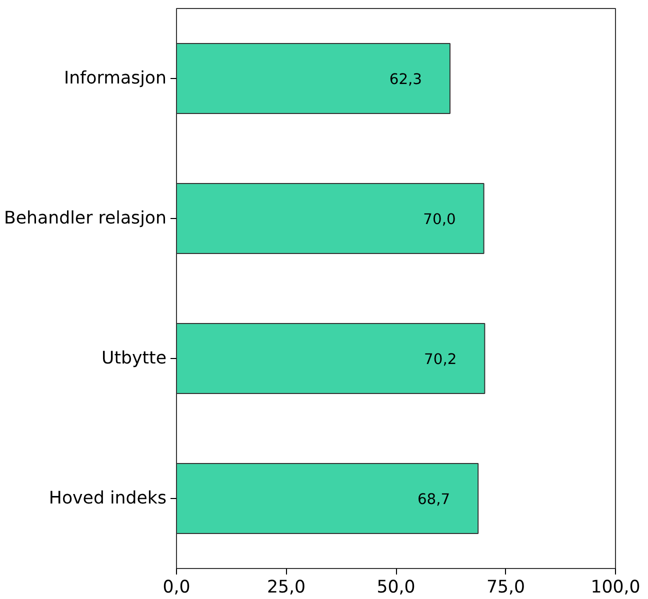  Describe the element at coordinates (107, 498) in the screenshot. I see `y-tick-label: Hoved indeks` at that location.